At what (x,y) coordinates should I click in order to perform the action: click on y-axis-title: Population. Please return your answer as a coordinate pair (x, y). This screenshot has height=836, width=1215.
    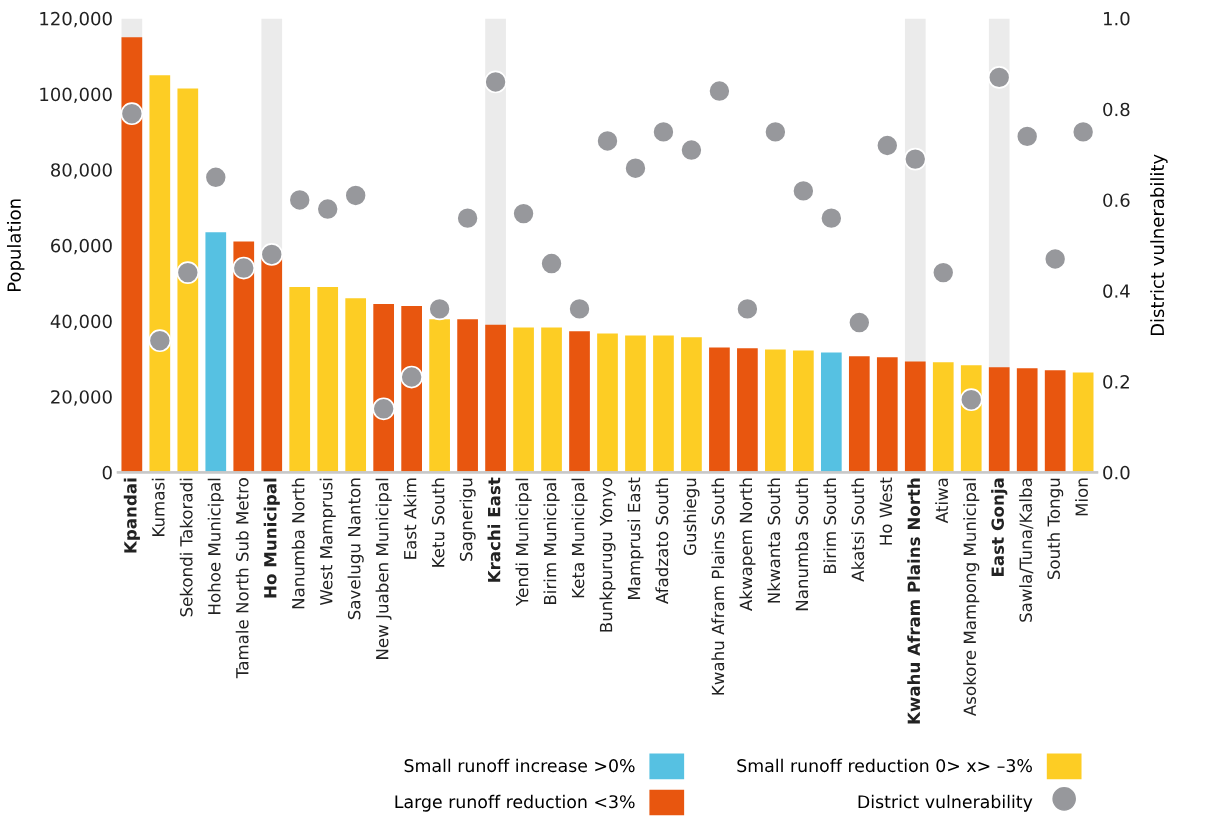
    Looking at the image, I should click on (15, 245).